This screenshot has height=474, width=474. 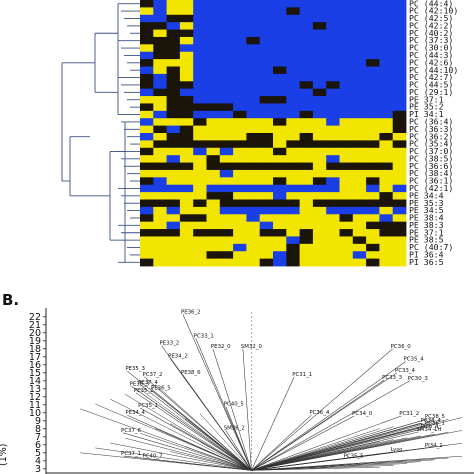 I want to click on panel-b-letter: B., so click(x=10, y=300).